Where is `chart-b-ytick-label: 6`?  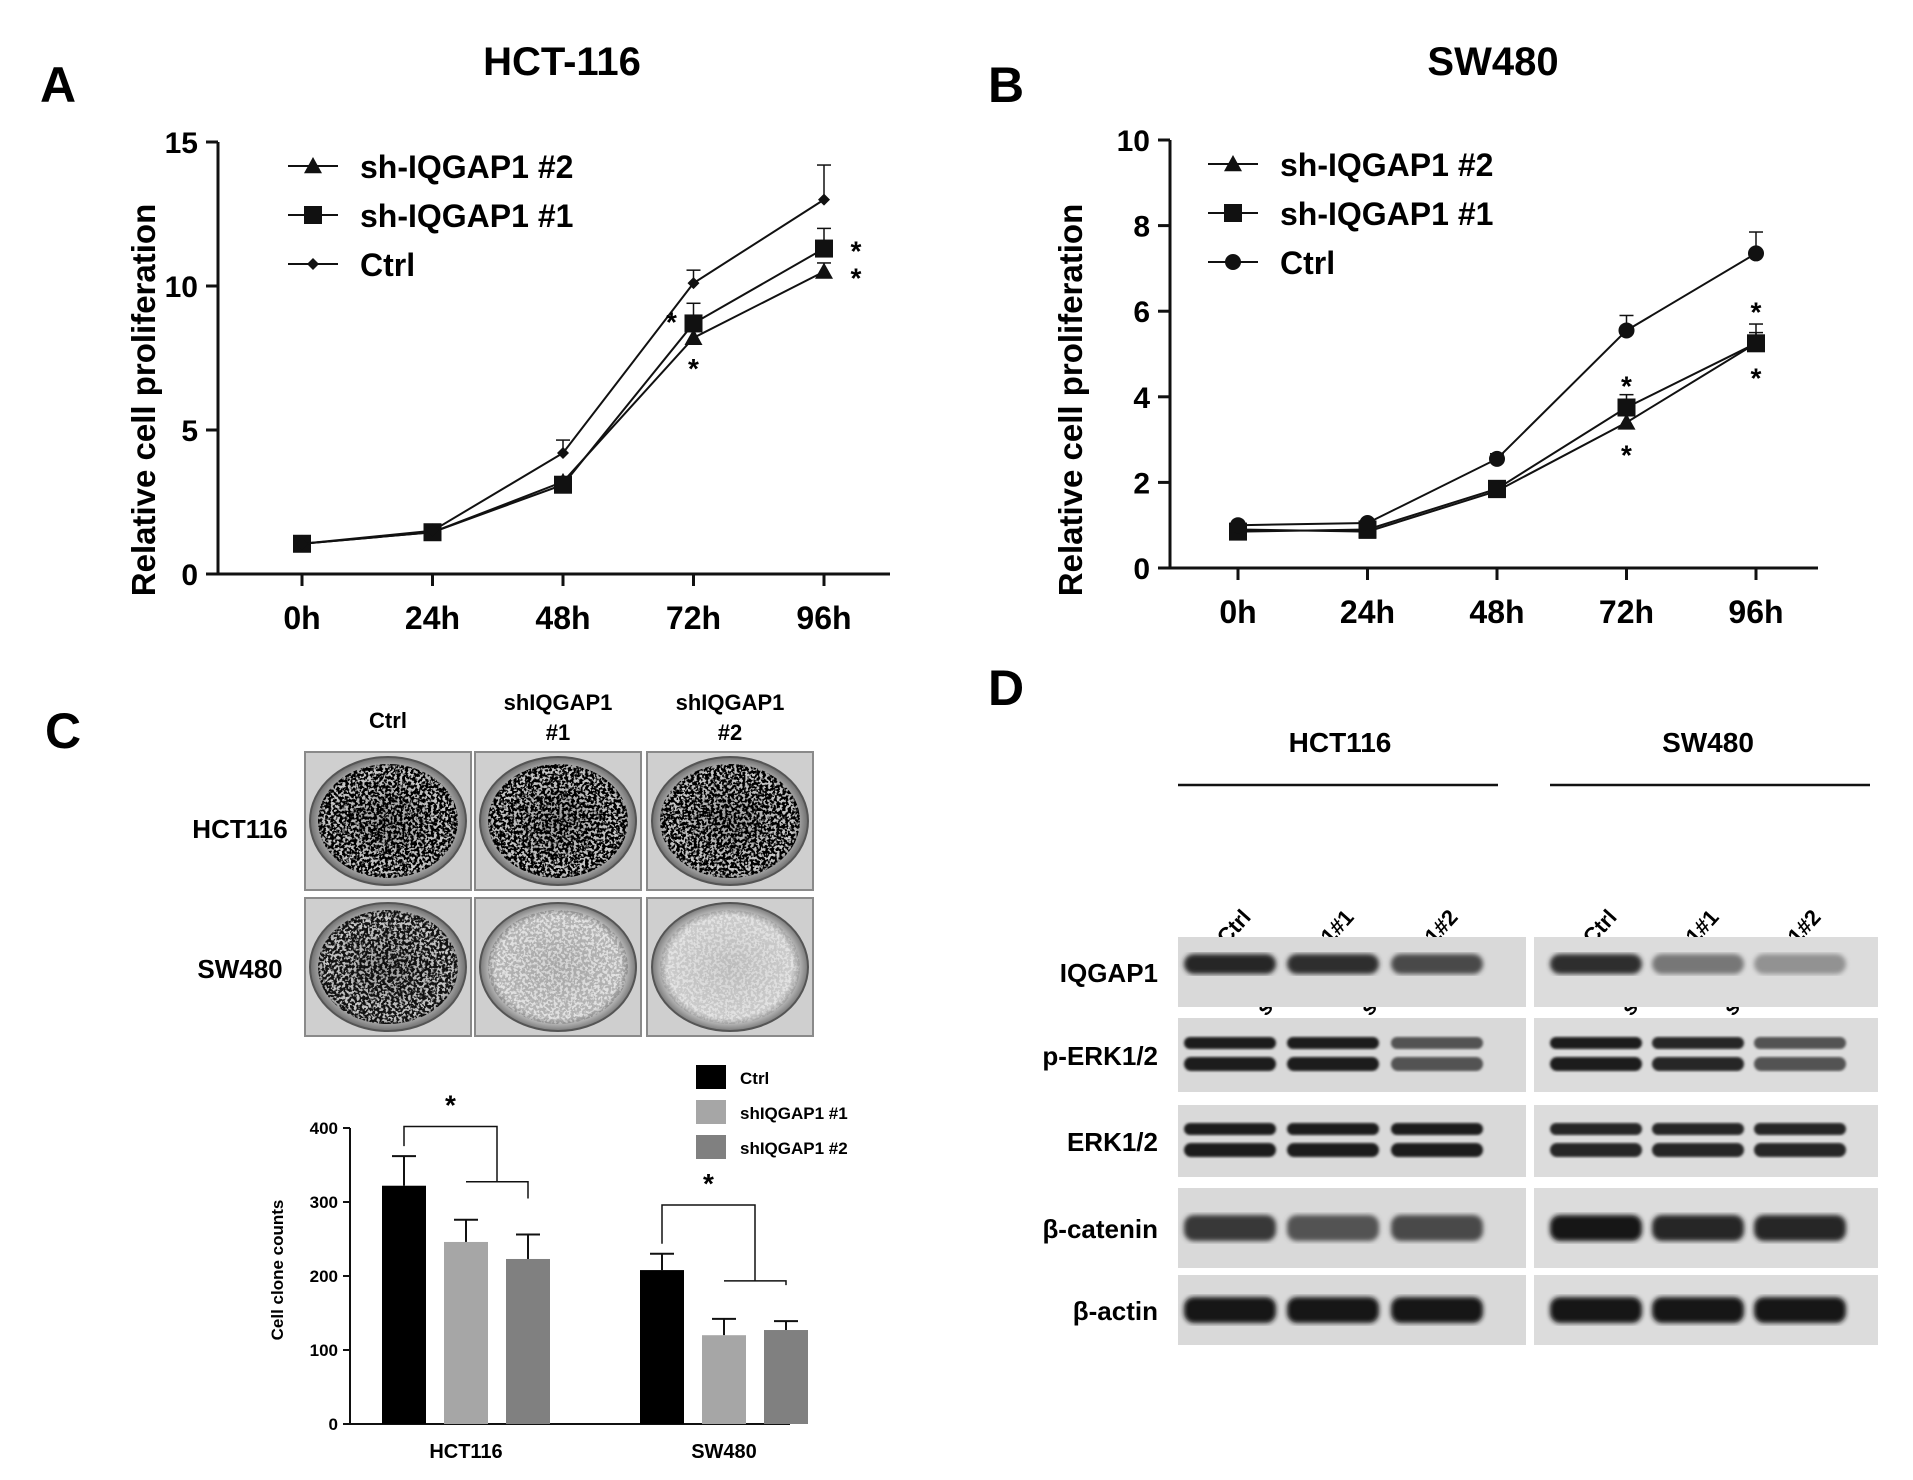 chart-b-ytick-label: 6 is located at coordinates (1141, 312).